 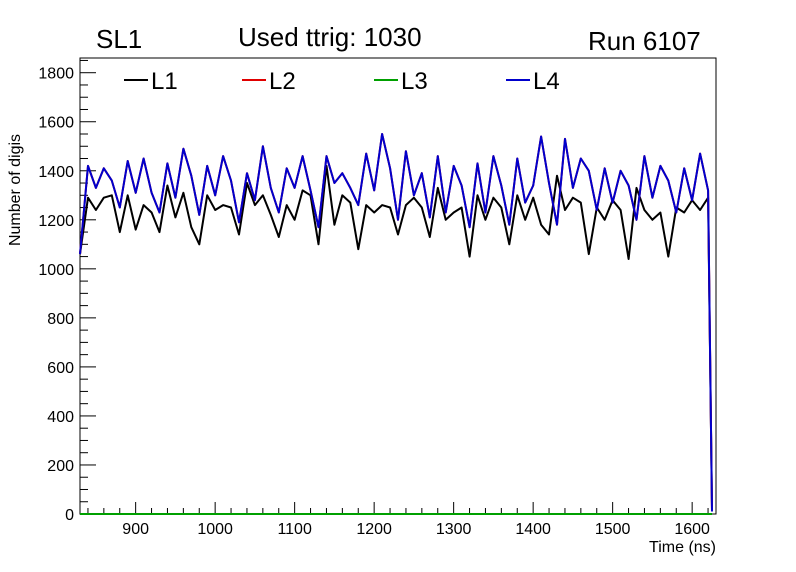 What do you see at coordinates (119, 39) in the screenshot?
I see `superlayer-label: SL1` at bounding box center [119, 39].